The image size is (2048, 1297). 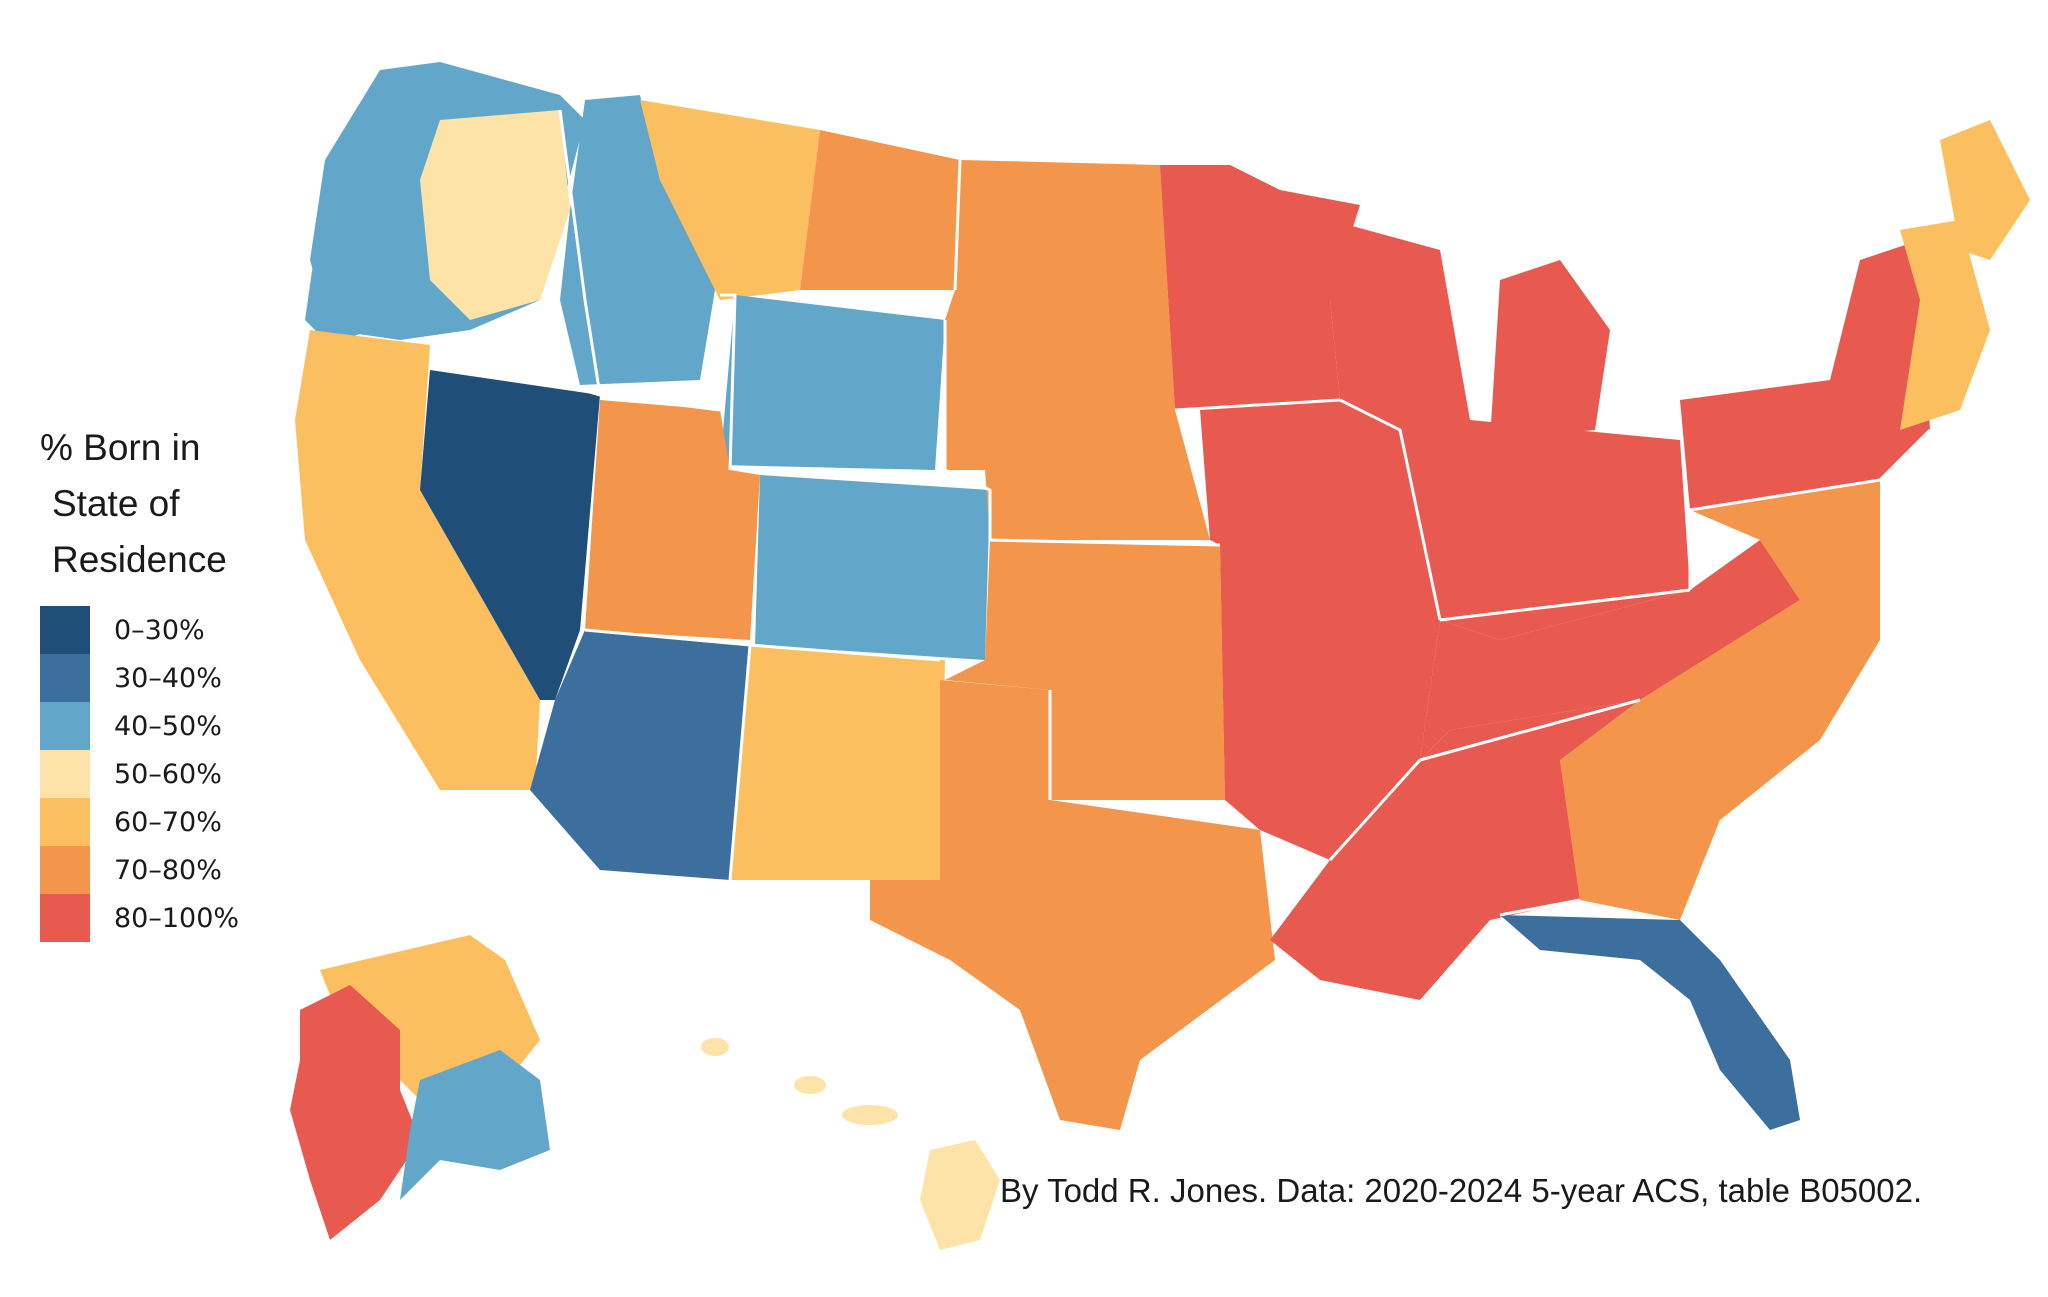 What do you see at coordinates (168, 726) in the screenshot?
I see `legend-label: 40–50%` at bounding box center [168, 726].